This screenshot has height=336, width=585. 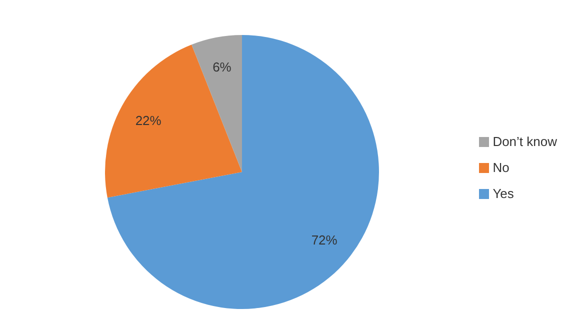 What do you see at coordinates (524, 141) in the screenshot?
I see `legend-label: Don’t know` at bounding box center [524, 141].